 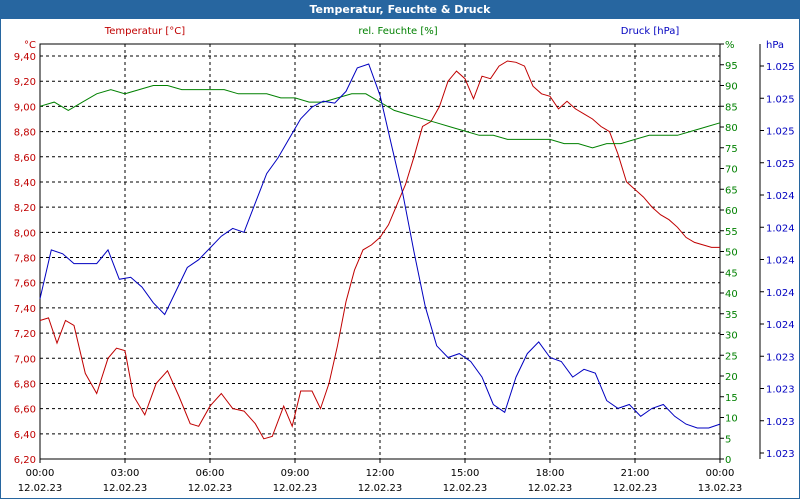 What do you see at coordinates (25, 309) in the screenshot?
I see `temperature-tick-label: 7,40` at bounding box center [25, 309].